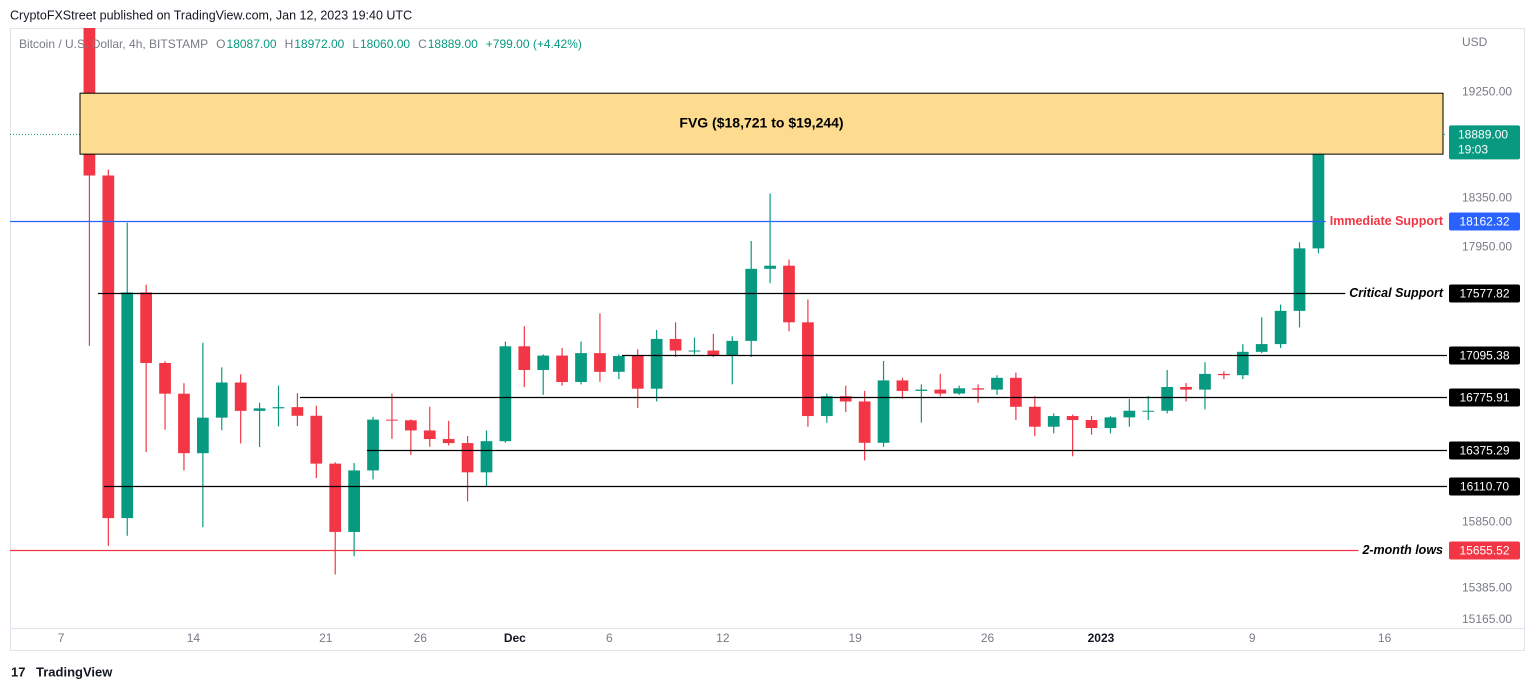 The height and width of the screenshot is (691, 1536). What do you see at coordinates (453, 44) in the screenshot?
I see `ohlc-value: 18889.00` at bounding box center [453, 44].